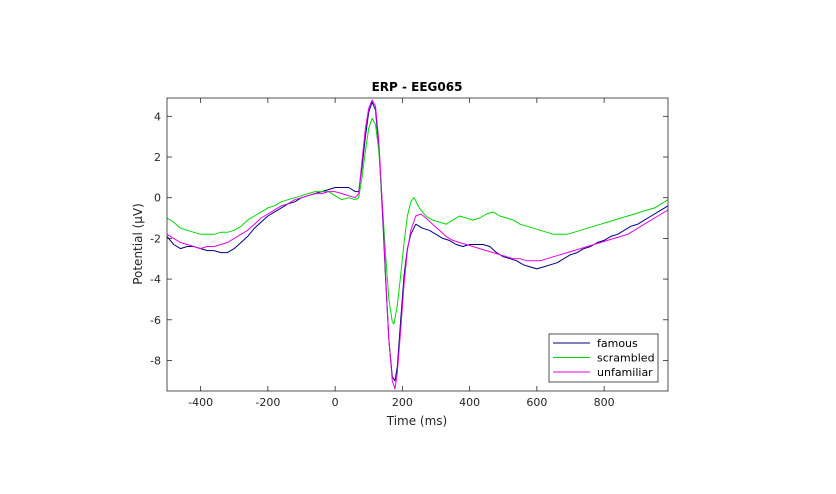  I want to click on x-tick-label: 200, so click(402, 402).